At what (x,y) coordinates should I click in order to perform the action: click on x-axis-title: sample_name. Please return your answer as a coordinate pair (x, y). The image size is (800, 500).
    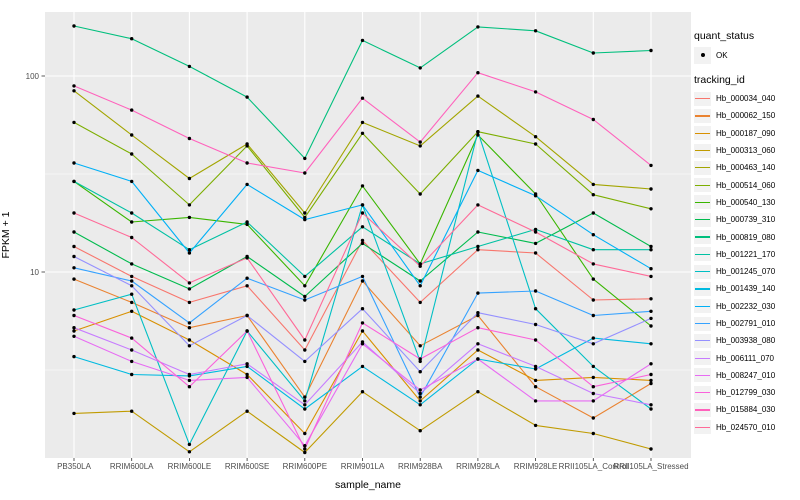
    Looking at the image, I should click on (368, 485).